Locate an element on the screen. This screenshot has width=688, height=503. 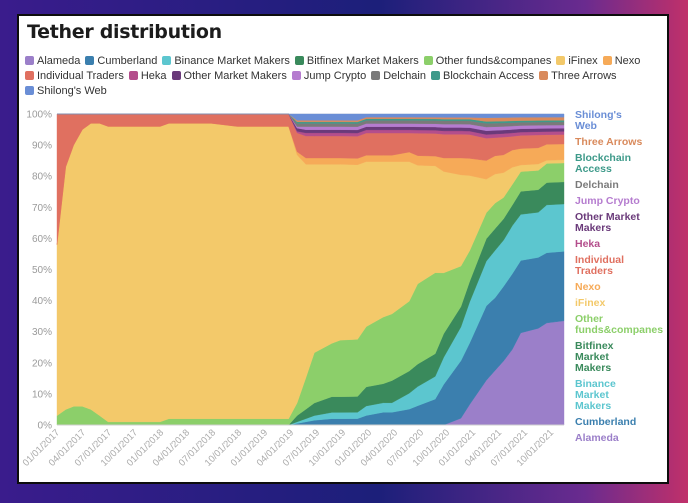
series-label-heka: Heka is located at coordinates (587, 244).